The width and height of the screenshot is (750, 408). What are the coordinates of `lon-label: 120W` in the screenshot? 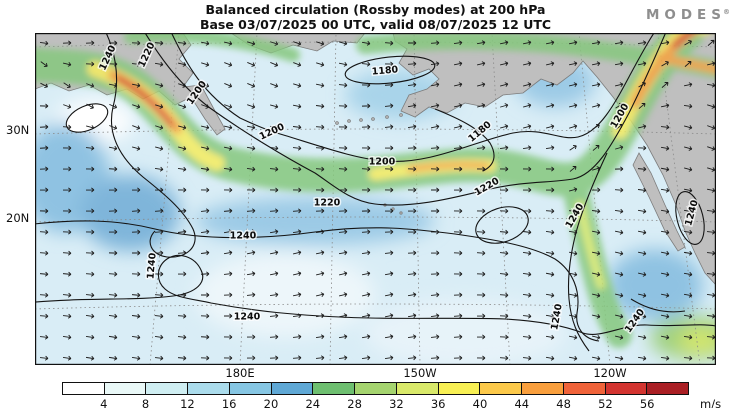 It's located at (610, 373).